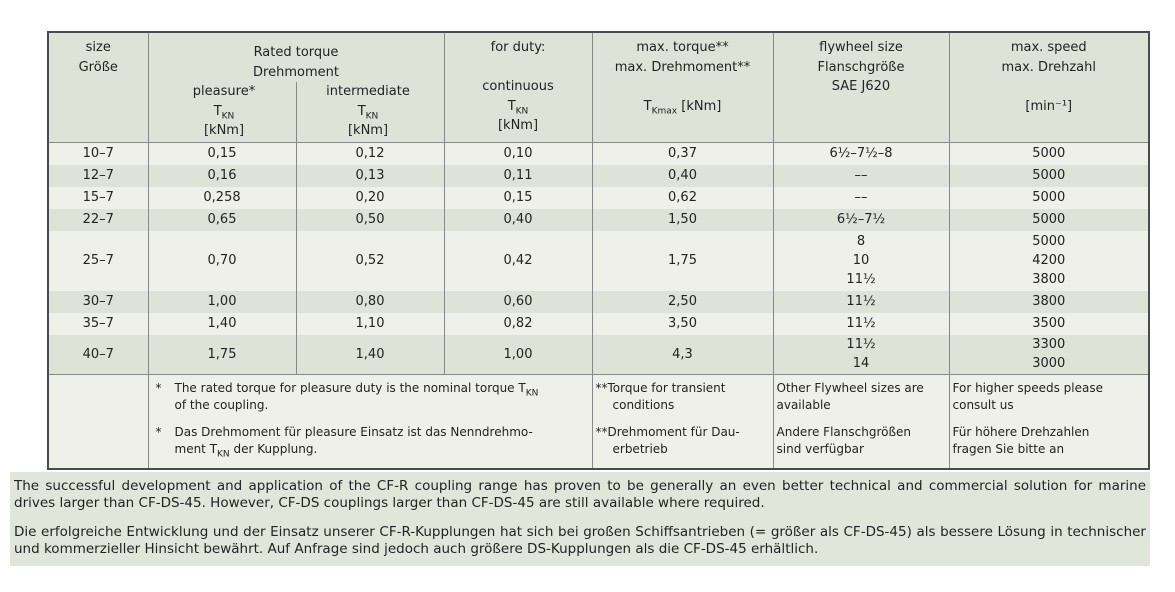  Describe the element at coordinates (222, 301) in the screenshot. I see `cell-pleasure: 1,00` at that location.